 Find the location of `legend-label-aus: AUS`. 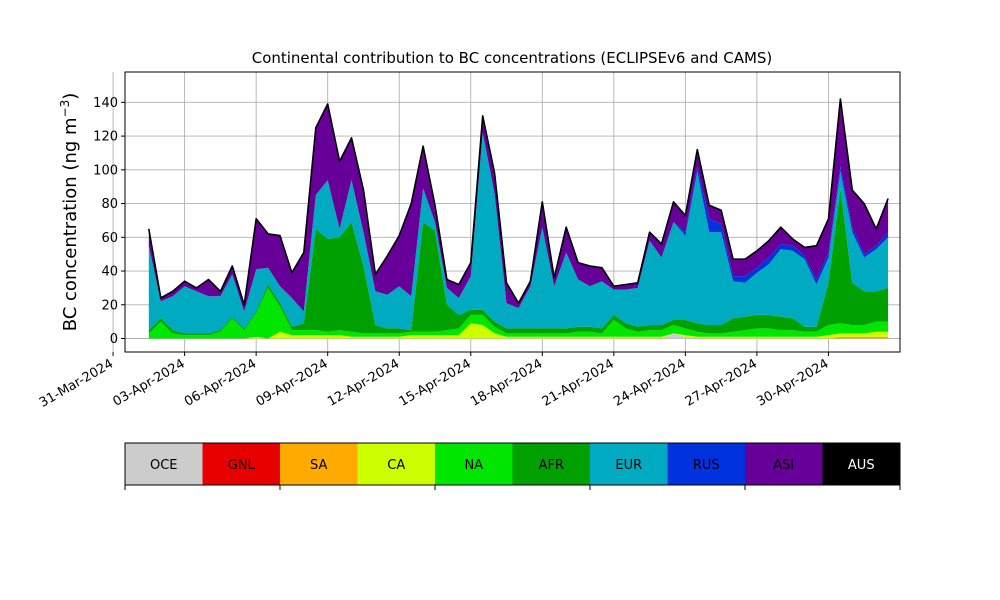

legend-label-aus: AUS is located at coordinates (861, 465).